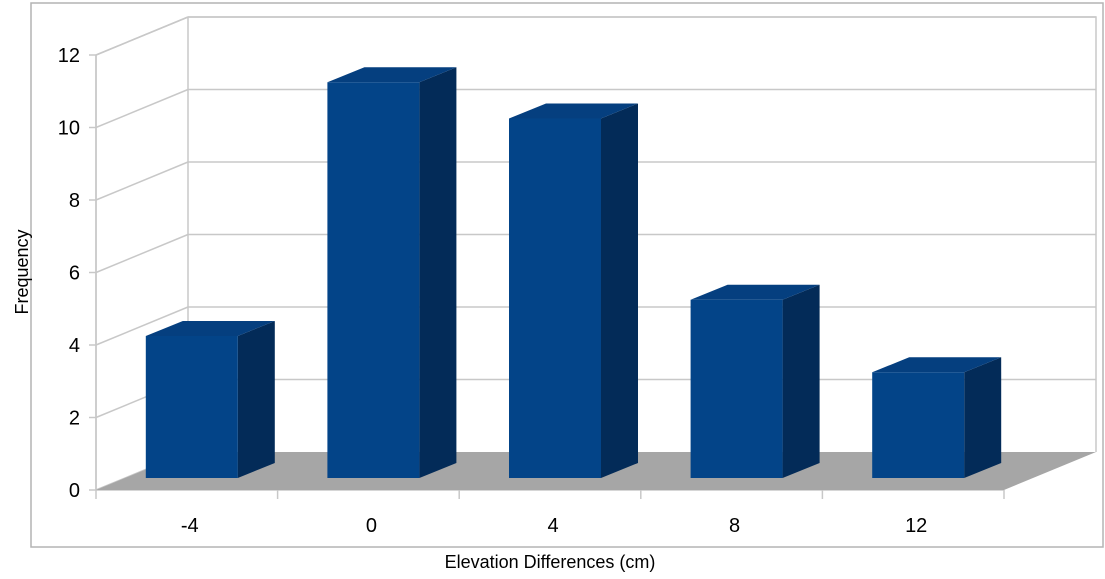 The height and width of the screenshot is (579, 1105). I want to click on x-axis-title: Elevation Differences (cm), so click(550, 562).